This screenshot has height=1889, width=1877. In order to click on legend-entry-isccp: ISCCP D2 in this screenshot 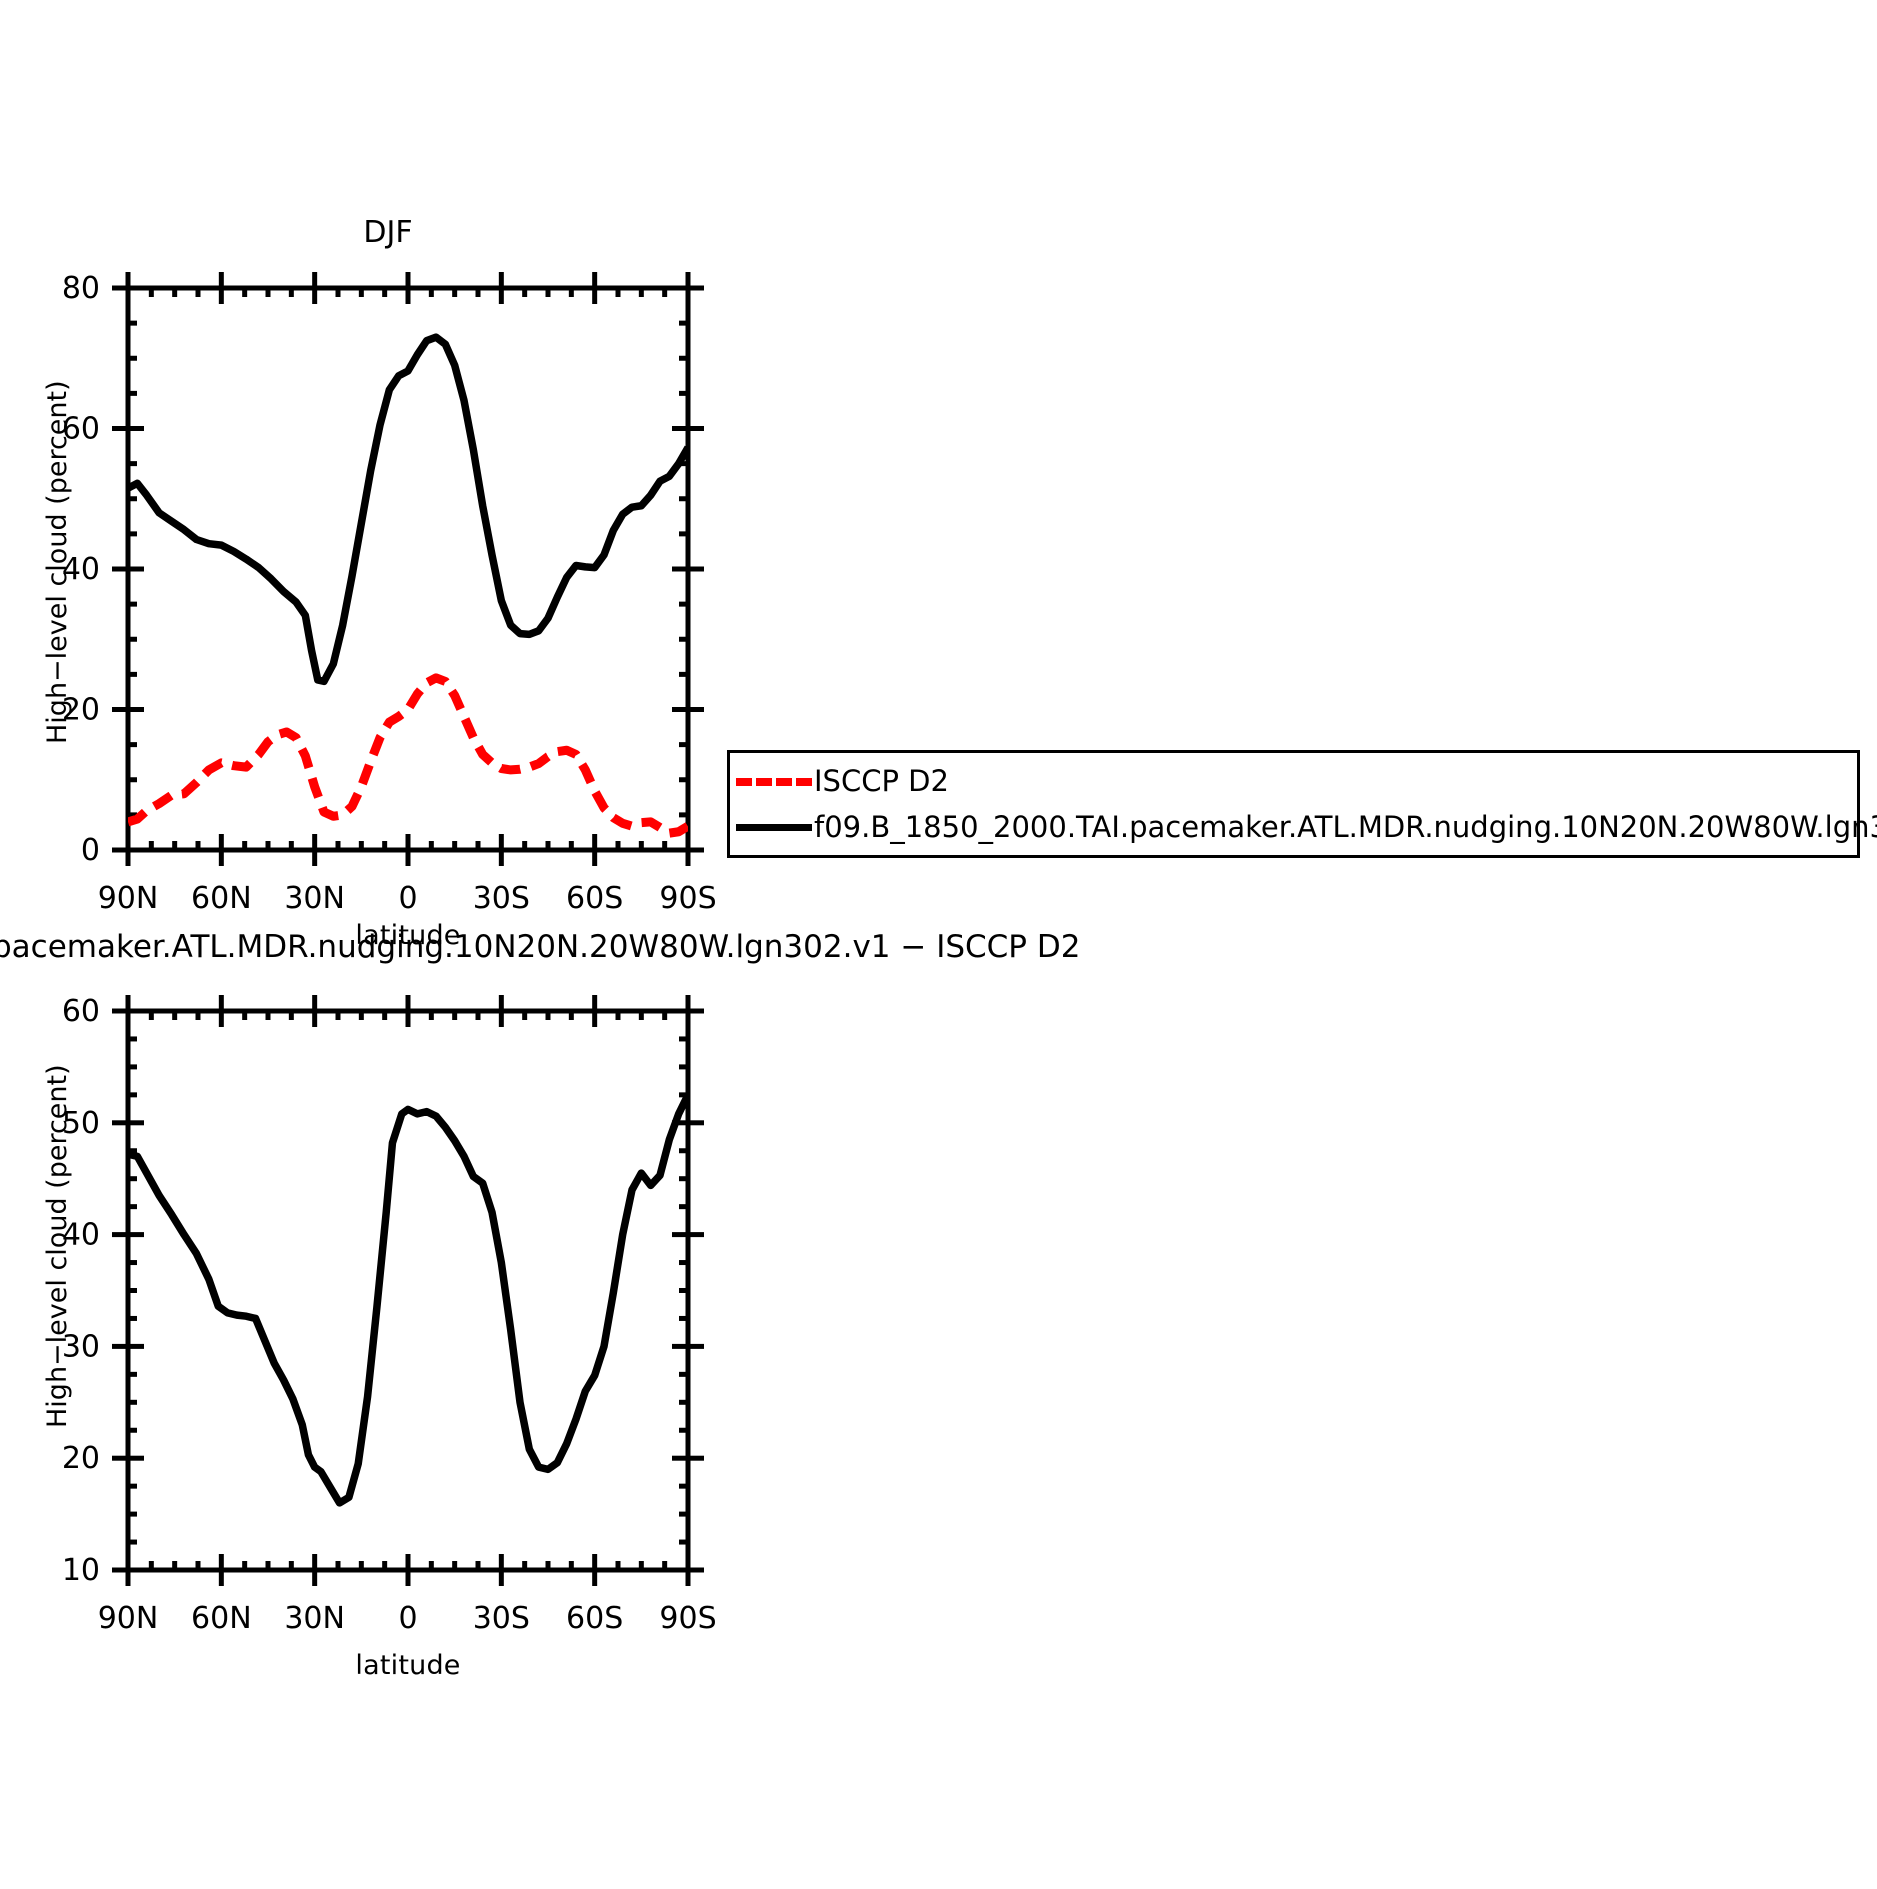, I will do `click(842, 781)`.